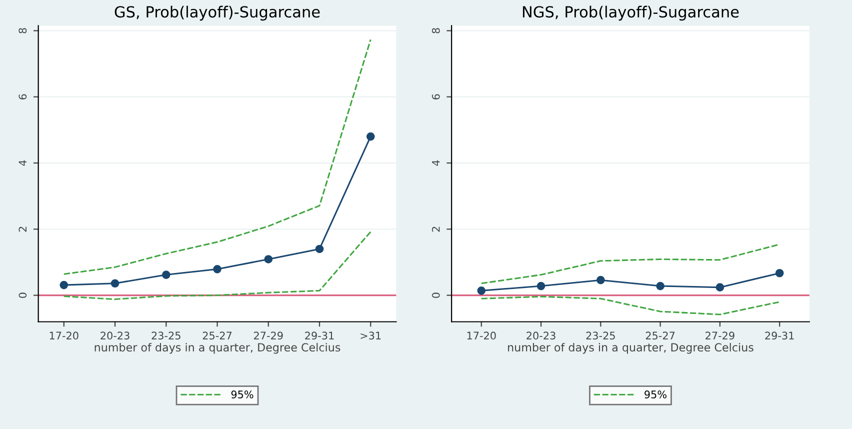 The height and width of the screenshot is (429, 852). What do you see at coordinates (217, 13) in the screenshot?
I see `chart-title: GS, Prob(layoff)-Sugarcane` at bounding box center [217, 13].